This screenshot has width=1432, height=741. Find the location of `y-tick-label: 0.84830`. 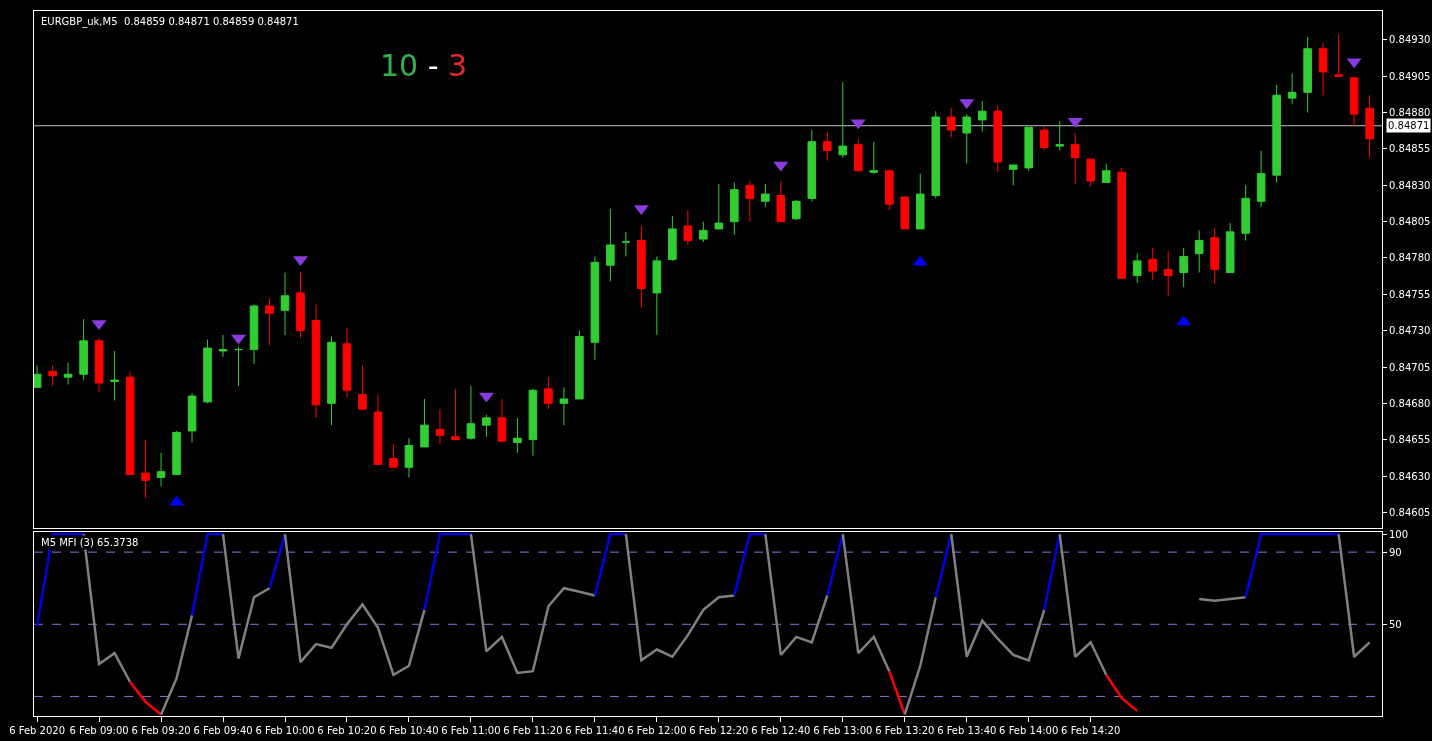

y-tick-label: 0.84830 is located at coordinates (1410, 185).